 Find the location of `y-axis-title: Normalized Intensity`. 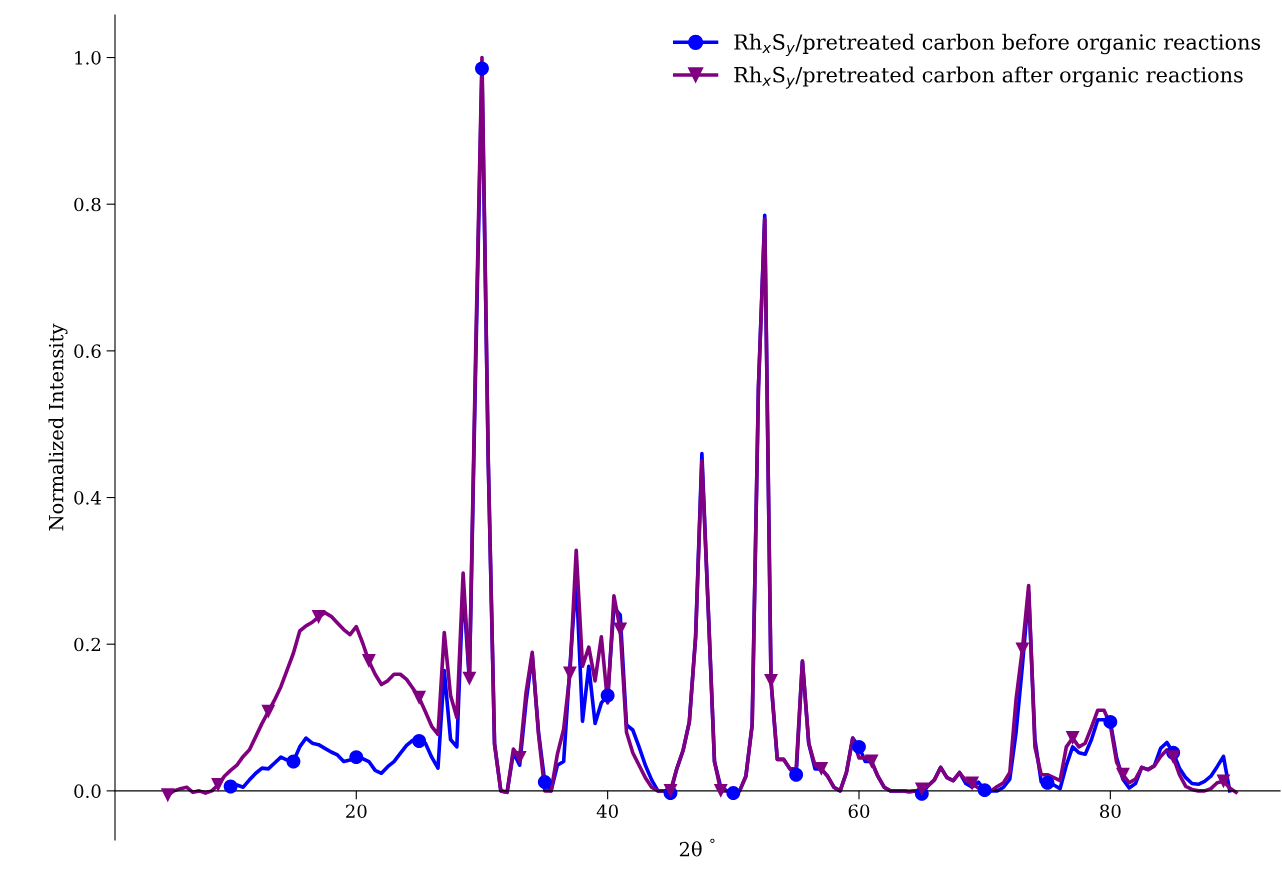

y-axis-title: Normalized Intensity is located at coordinates (58, 427).